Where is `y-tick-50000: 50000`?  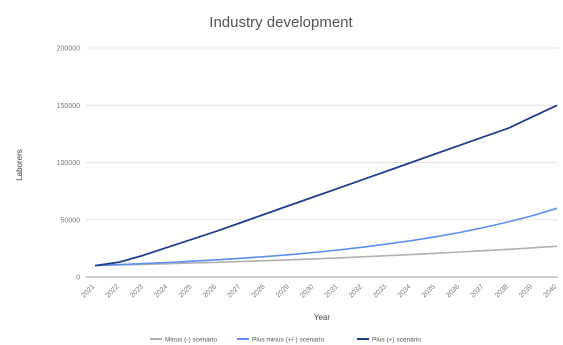
y-tick-50000: 50000 is located at coordinates (71, 220).